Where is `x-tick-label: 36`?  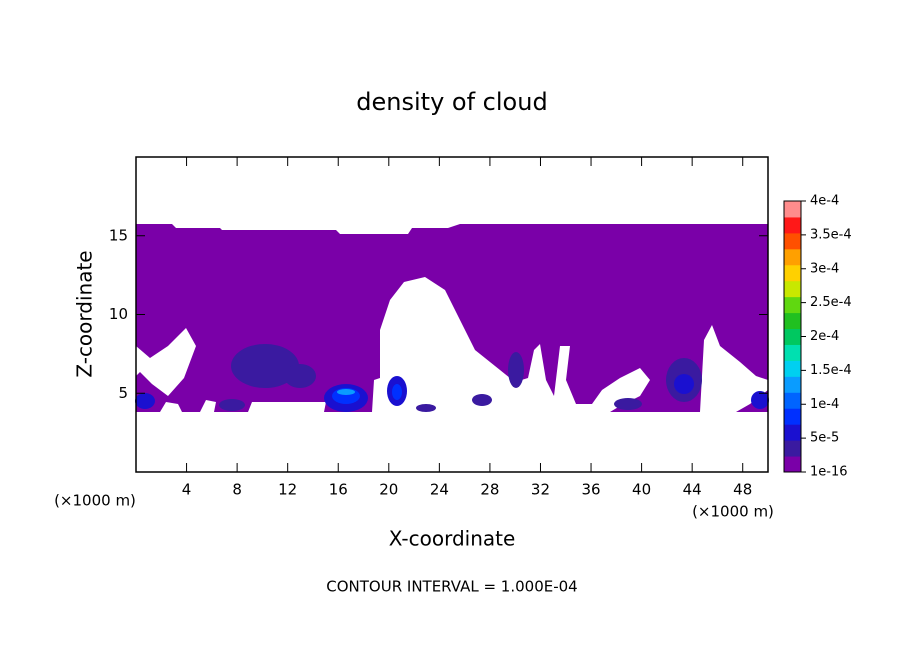 x-tick-label: 36 is located at coordinates (590, 490).